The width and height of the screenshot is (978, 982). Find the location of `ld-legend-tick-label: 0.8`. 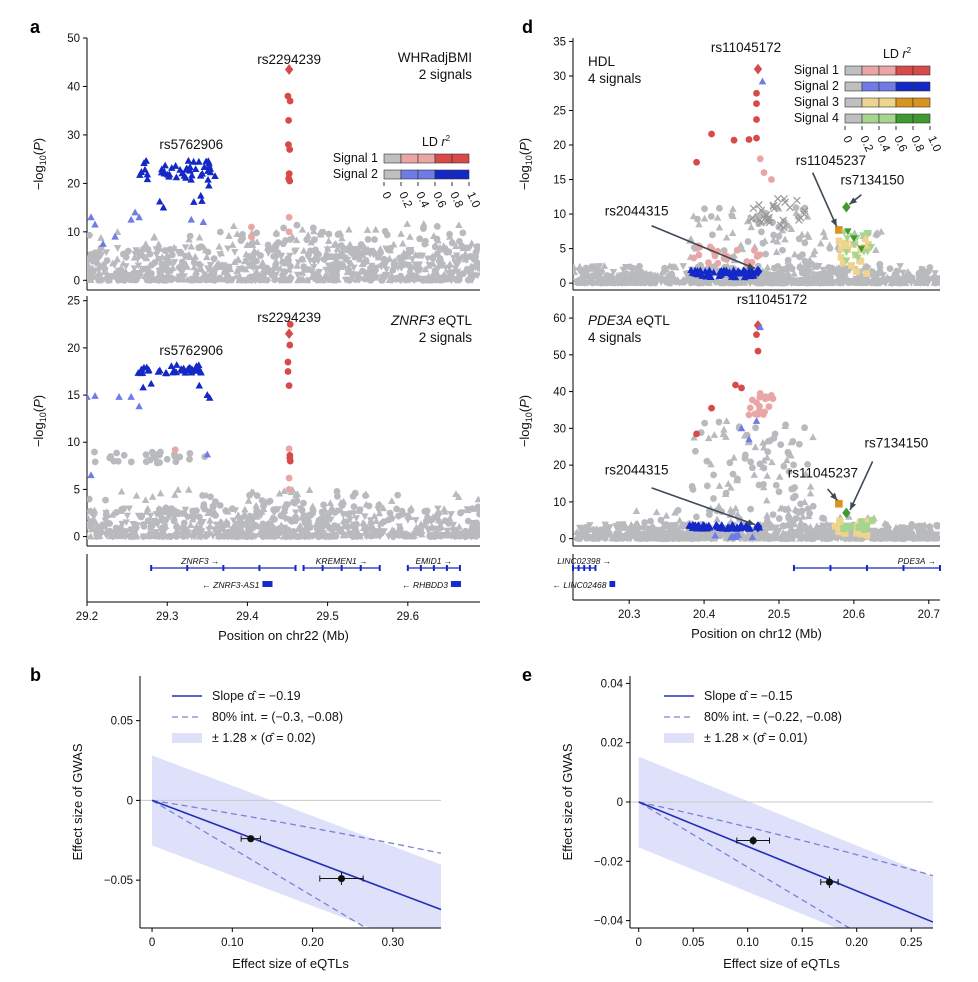

ld-legend-tick-label: 0.8 is located at coordinates (917, 144).